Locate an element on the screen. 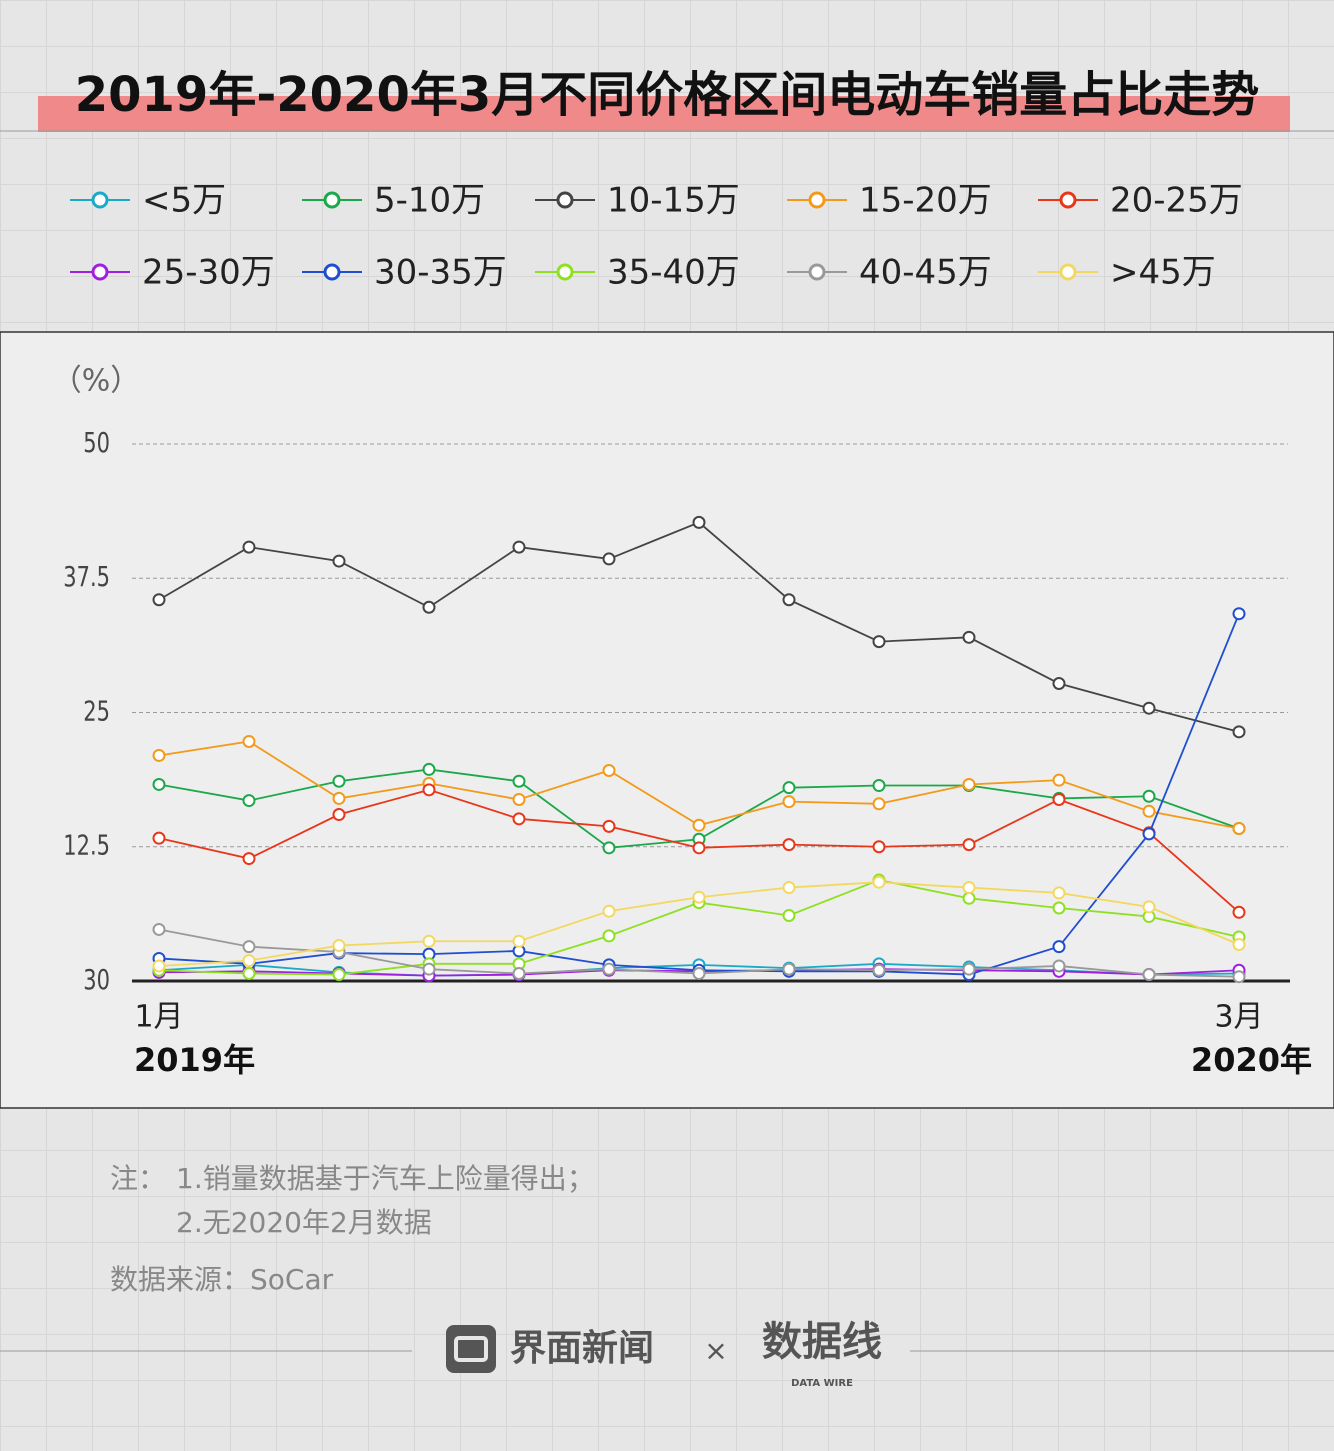 Image resolution: width=1334 pixels, height=1451 pixels. y-tick-label: 37.5 is located at coordinates (86, 576).